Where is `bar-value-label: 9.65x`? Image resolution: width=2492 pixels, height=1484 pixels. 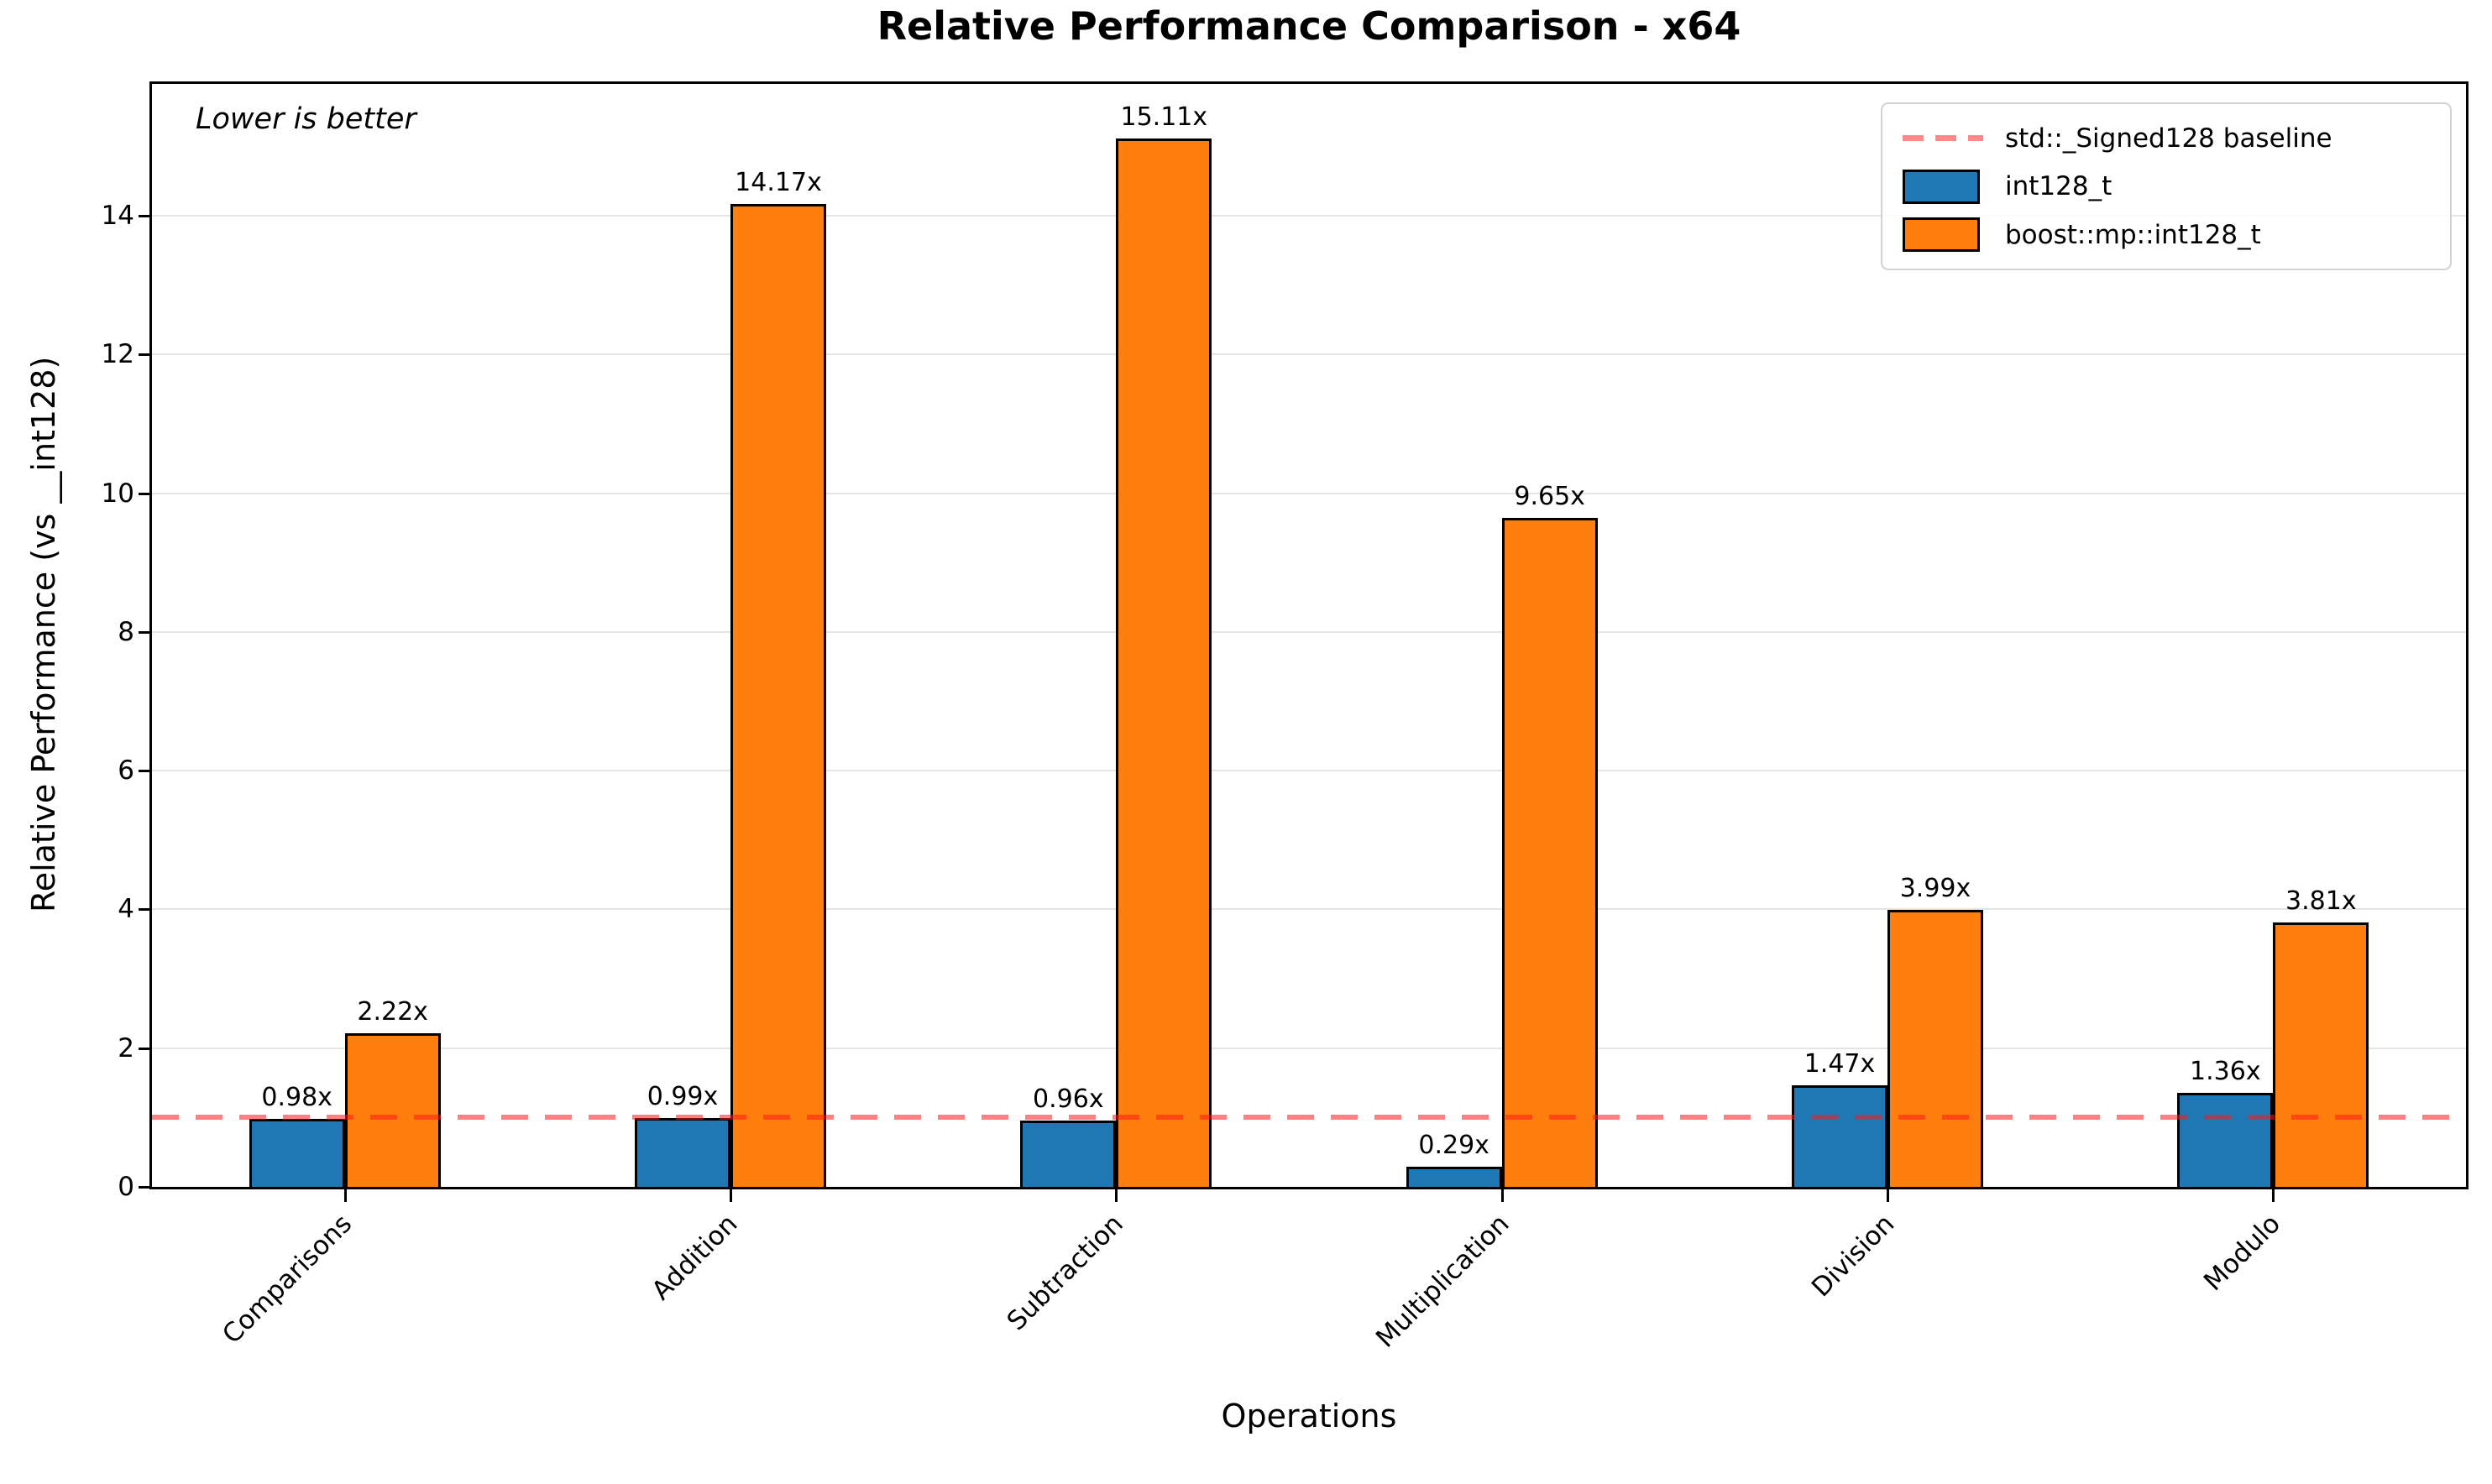
bar-value-label: 9.65x is located at coordinates (1550, 496).